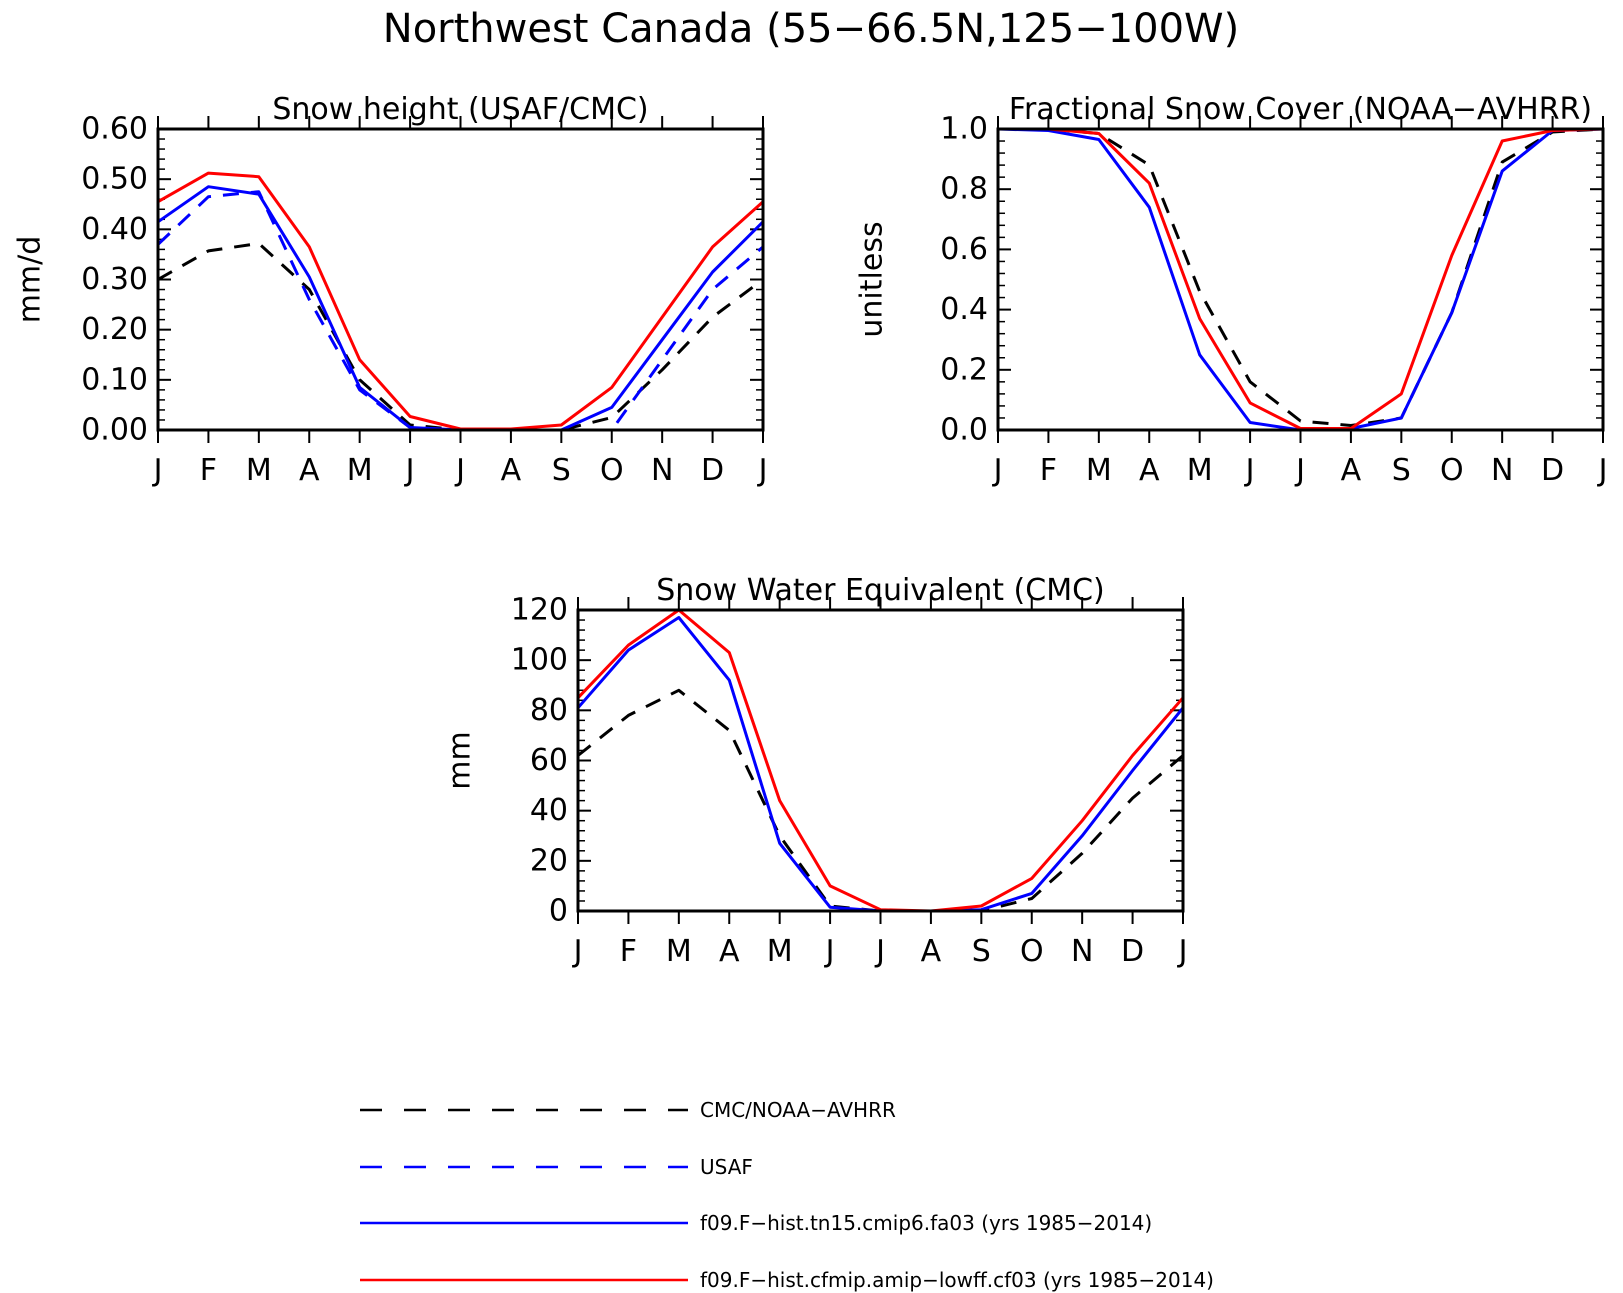 The width and height of the screenshot is (1623, 1293). What do you see at coordinates (30, 280) in the screenshot?
I see `y-axis-label: mm/d` at bounding box center [30, 280].